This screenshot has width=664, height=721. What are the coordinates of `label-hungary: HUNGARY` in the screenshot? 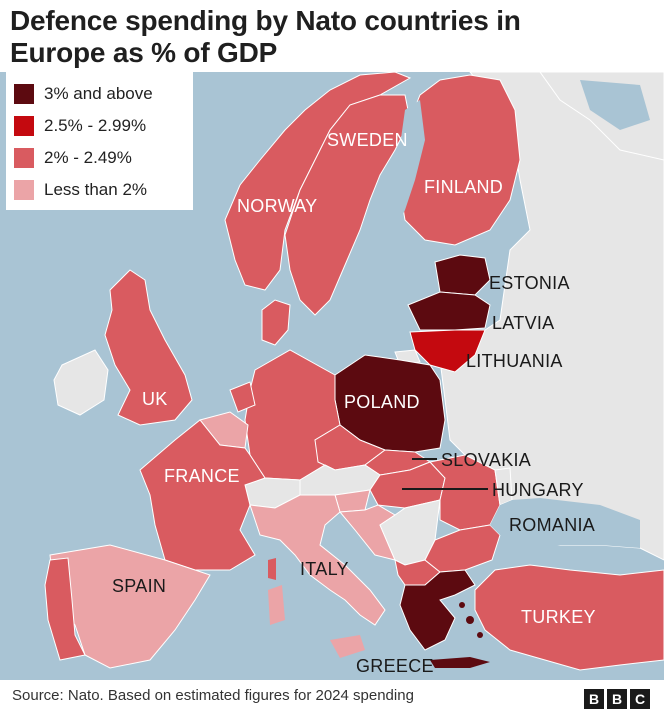 It's located at (538, 490).